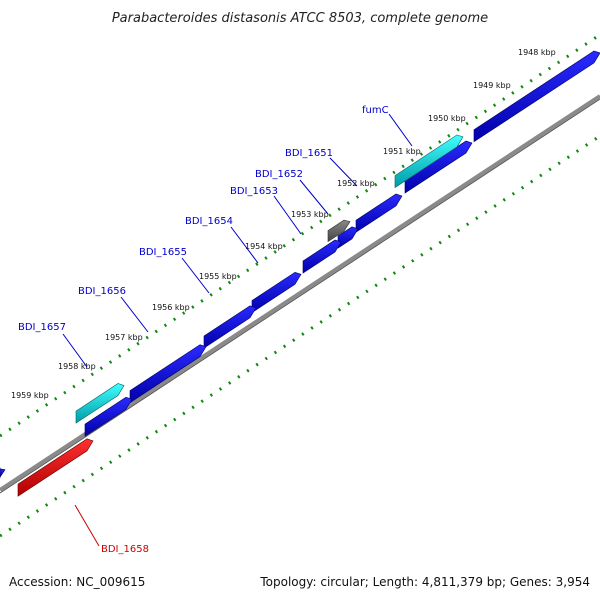 This screenshot has height=600, width=600. Describe the element at coordinates (163, 252) in the screenshot. I see `gene-label-bdi-1655: BDI_1655` at that location.